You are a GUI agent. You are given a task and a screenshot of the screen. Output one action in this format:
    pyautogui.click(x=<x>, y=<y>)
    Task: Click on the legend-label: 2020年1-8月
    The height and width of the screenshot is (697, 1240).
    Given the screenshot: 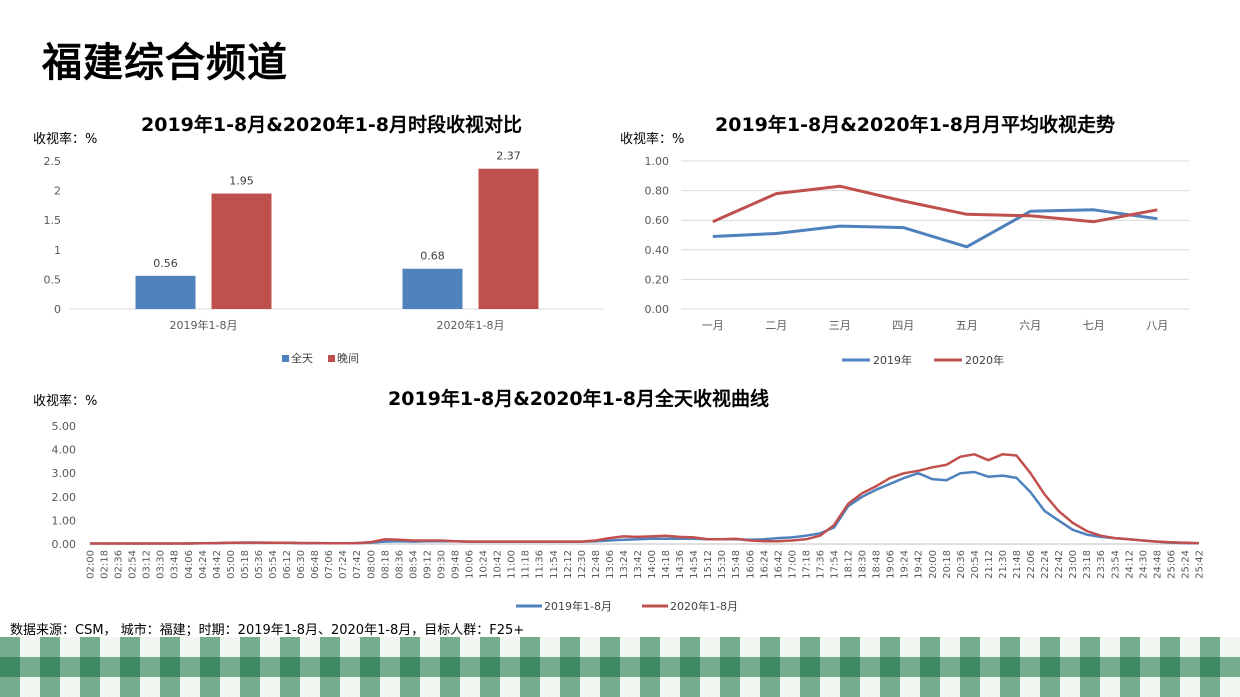 What is the action you would take?
    pyautogui.click(x=704, y=606)
    